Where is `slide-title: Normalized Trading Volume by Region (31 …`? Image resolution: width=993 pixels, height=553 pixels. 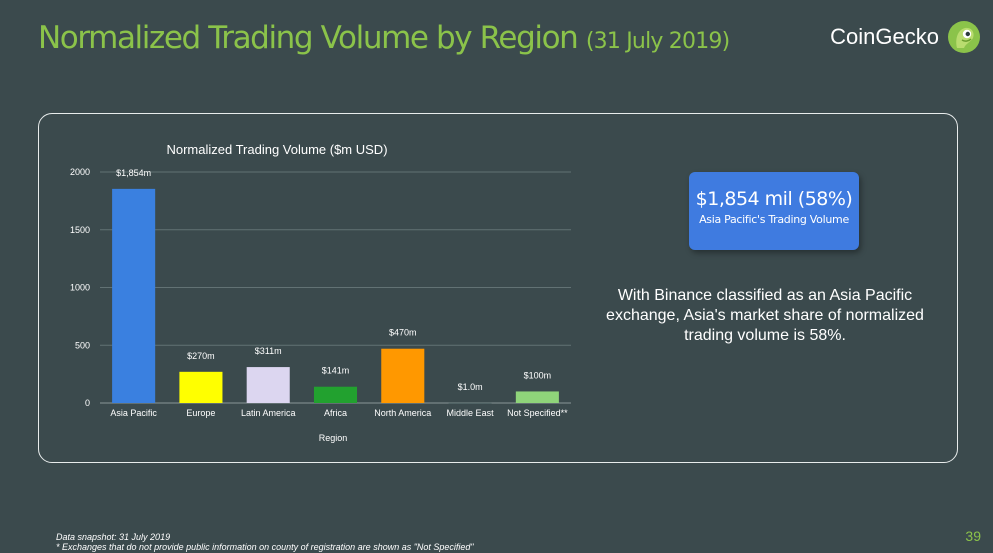
slide-title: Normalized Trading Volume by Region (31 … is located at coordinates (384, 38).